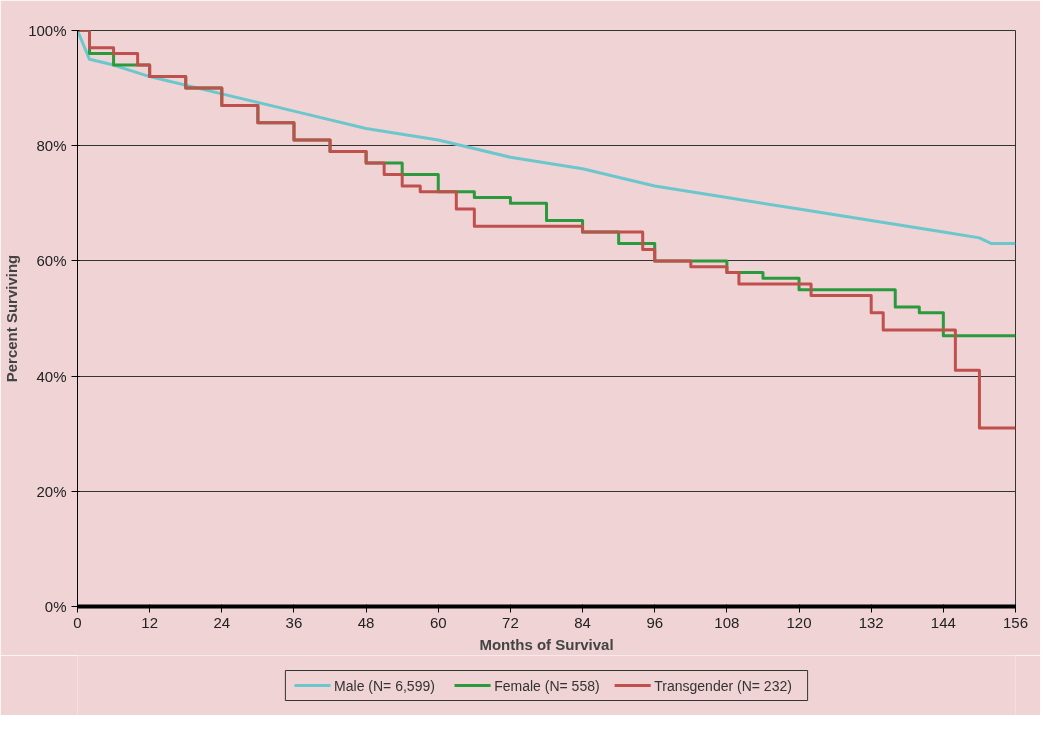 Image resolution: width=1047 pixels, height=732 pixels. What do you see at coordinates (547, 685) in the screenshot?
I see `legend-label: Female (N= 558)` at bounding box center [547, 685].